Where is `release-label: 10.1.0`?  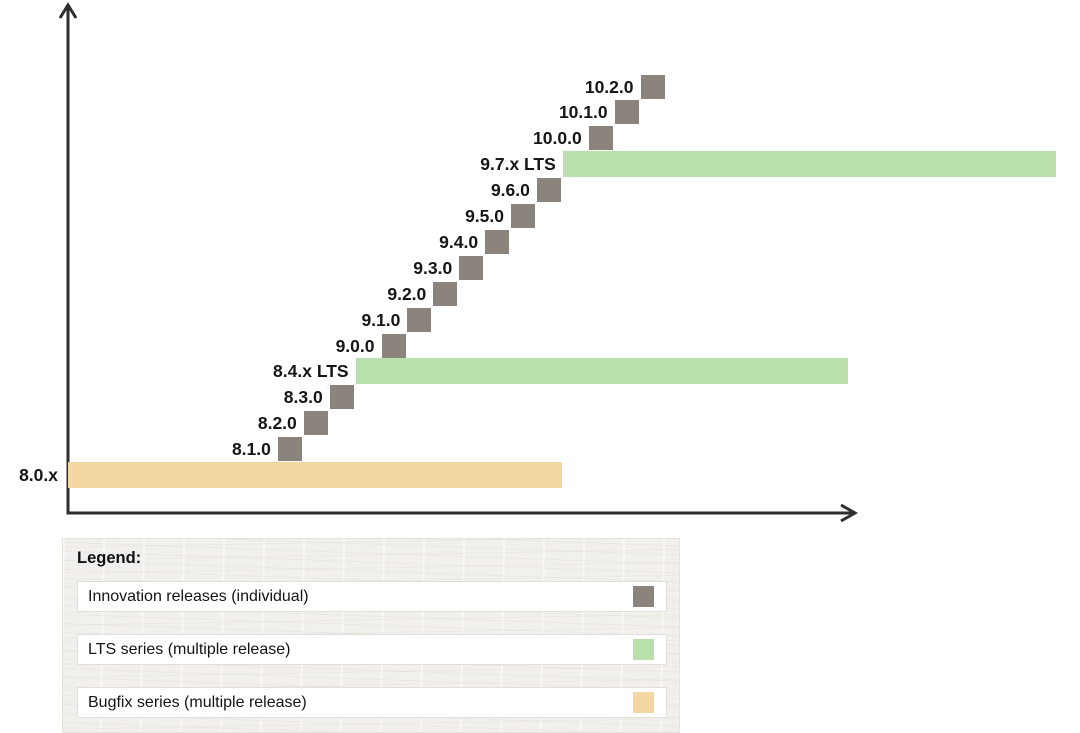
release-label: 10.1.0 is located at coordinates (583, 112).